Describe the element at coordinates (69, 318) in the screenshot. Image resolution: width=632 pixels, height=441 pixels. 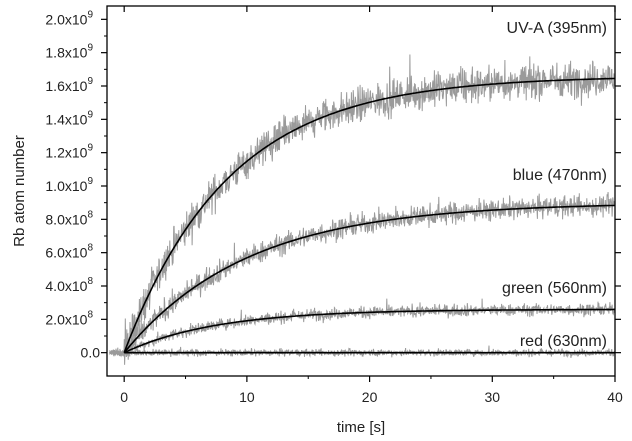
I see `y-tick-label: 2.0x10⁸` at that location.